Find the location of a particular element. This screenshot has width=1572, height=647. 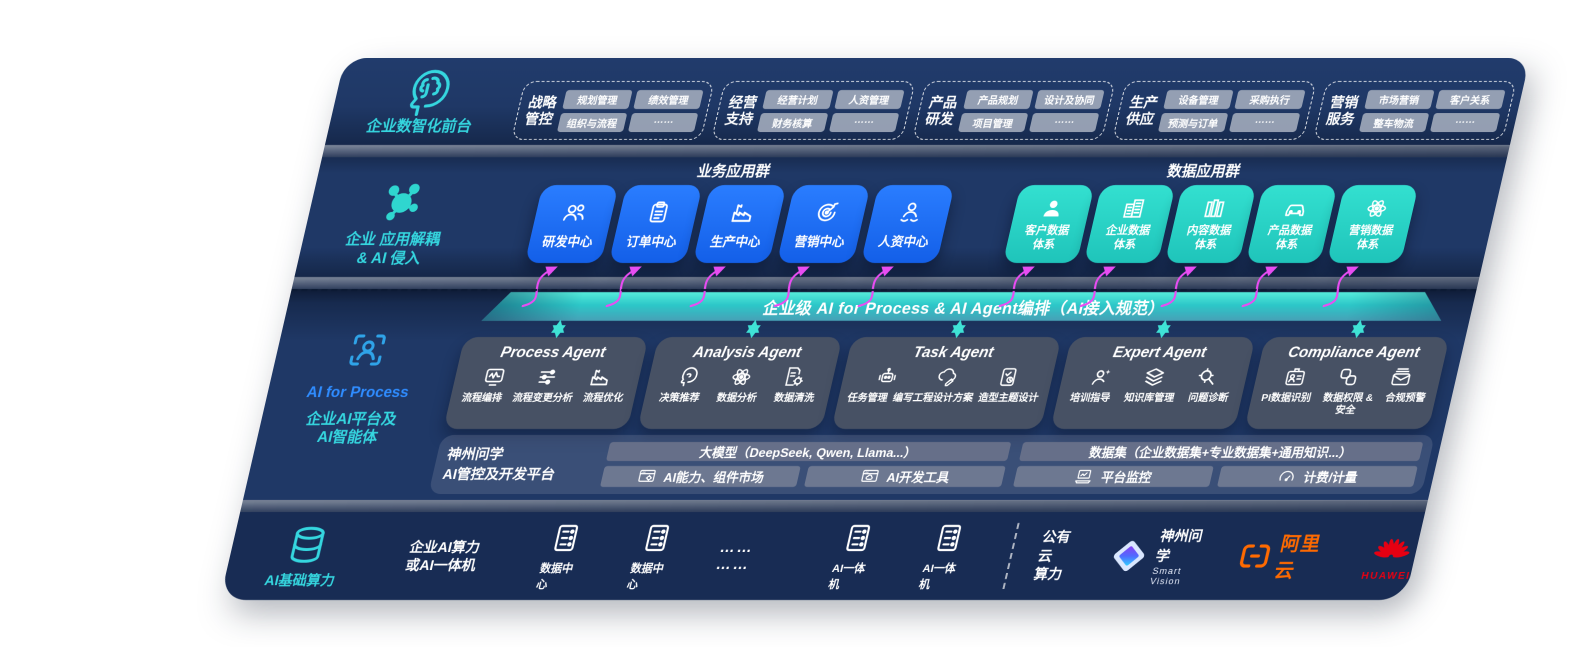

agent-card-expert: Expert Agent 培训指导 知识库管理 问题诊断 is located at coordinates (1152, 383).